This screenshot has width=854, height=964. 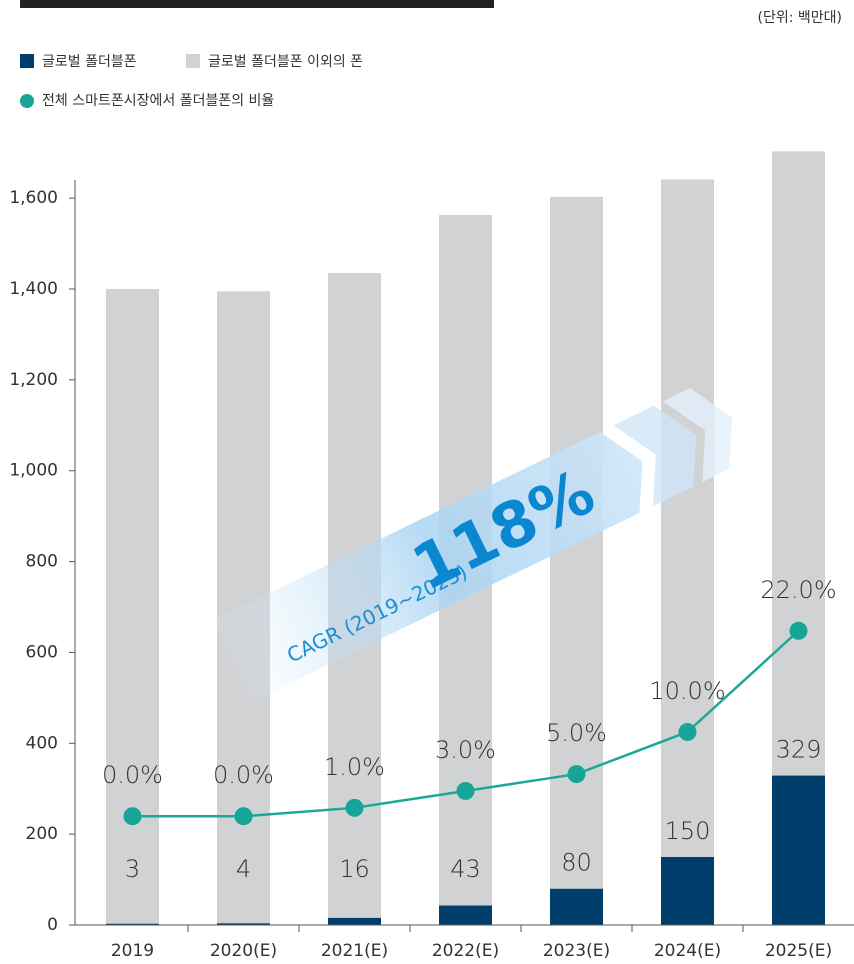 What do you see at coordinates (285, 62) in the screenshot?
I see `legend-label: 글로벌 폴더블폰 이외의 폰` at bounding box center [285, 62].